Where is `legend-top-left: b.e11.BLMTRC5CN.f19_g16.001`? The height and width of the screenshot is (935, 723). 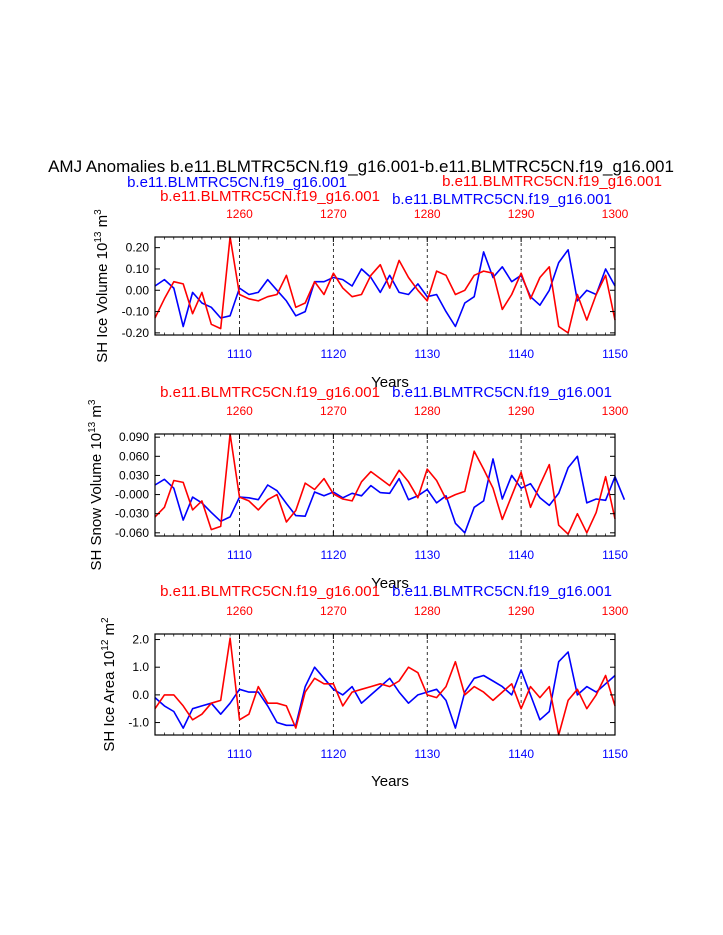 legend-top-left: b.e11.BLMTRC5CN.f19_g16.001 is located at coordinates (237, 182).